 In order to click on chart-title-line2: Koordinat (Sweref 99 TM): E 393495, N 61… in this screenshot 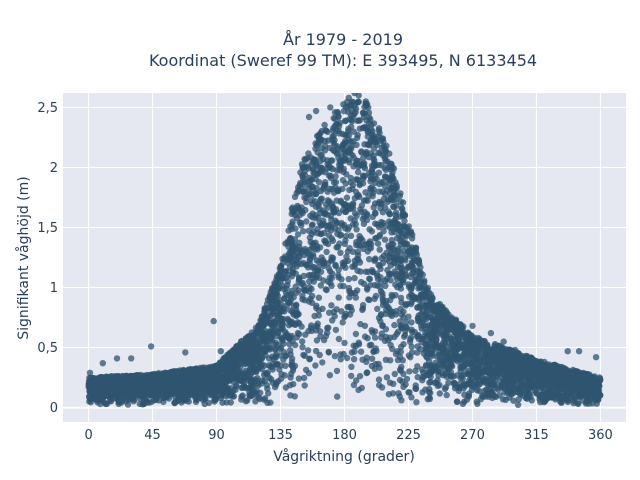, I will do `click(343, 60)`.